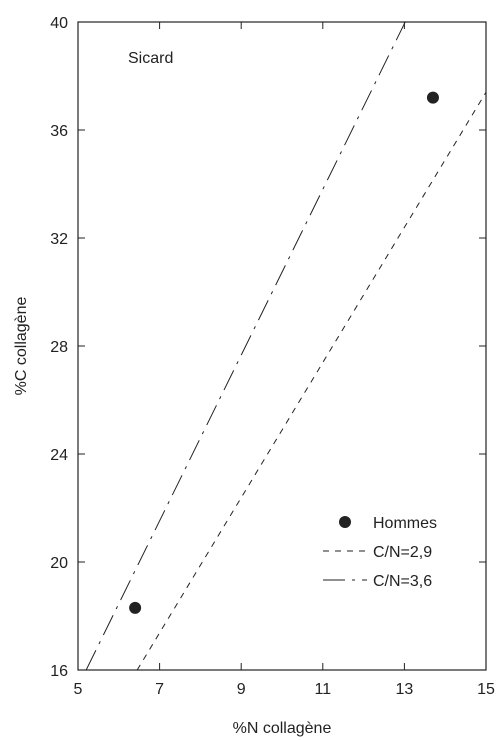 The height and width of the screenshot is (740, 497). I want to click on x-tick-label: 5, so click(78, 689).